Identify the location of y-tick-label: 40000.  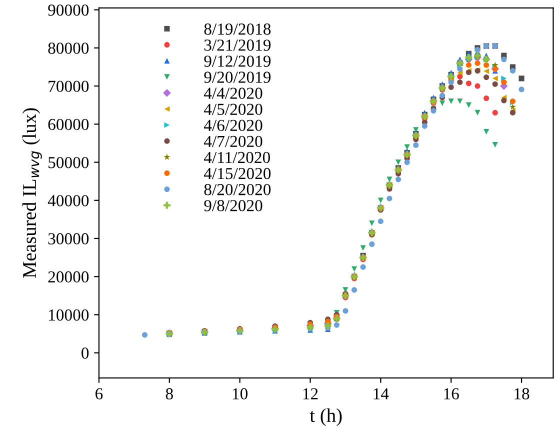
(68, 200).